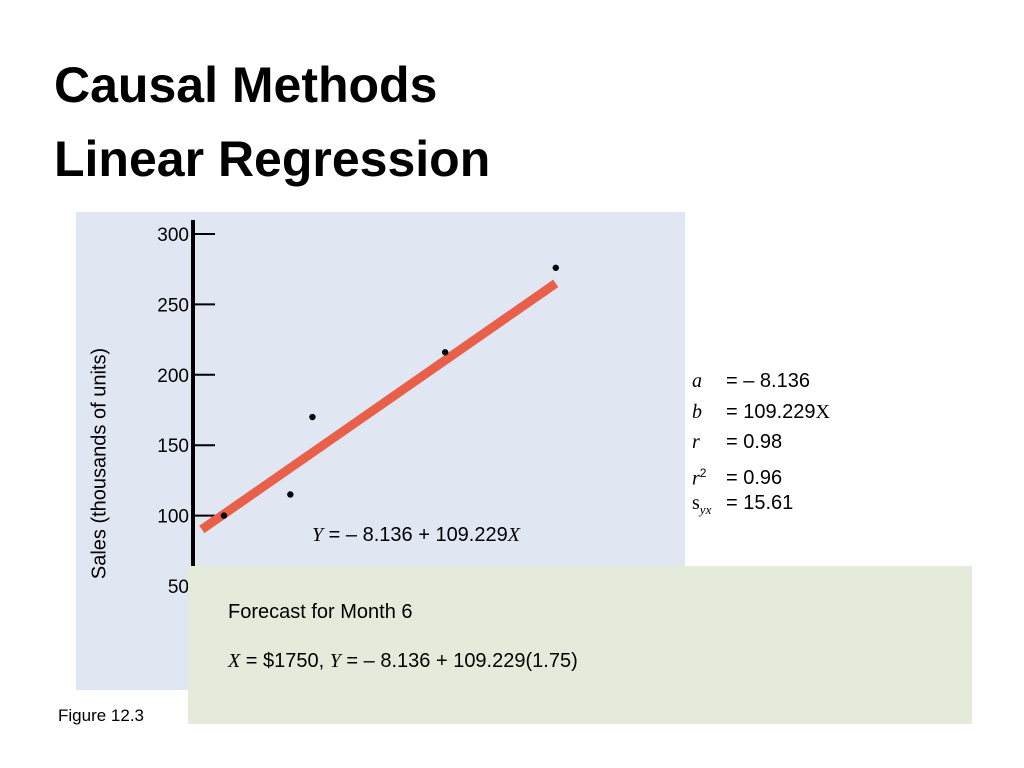 The width and height of the screenshot is (1024, 768). I want to click on stat-row-syx: syx = 15.61, so click(761, 503).